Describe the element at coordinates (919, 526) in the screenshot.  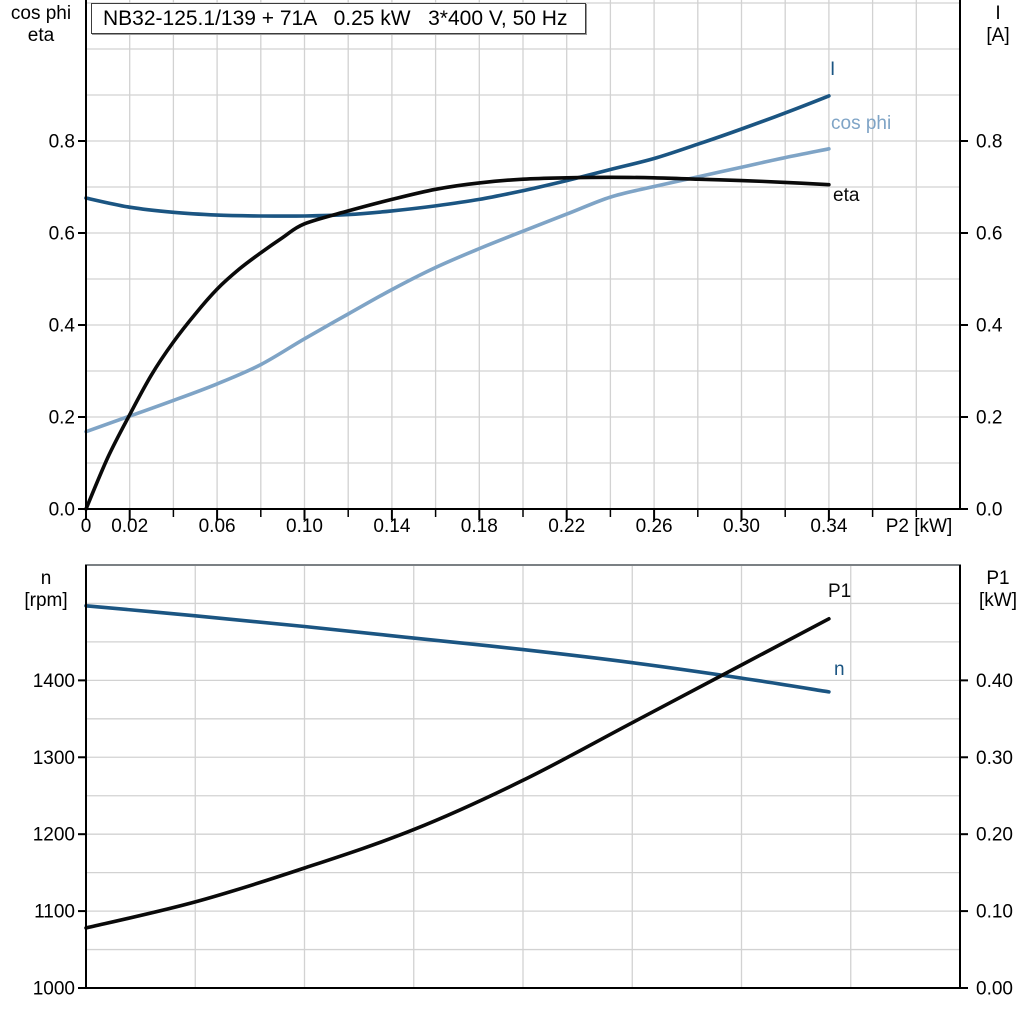
I see `tick-label: P2 [kW]` at that location.